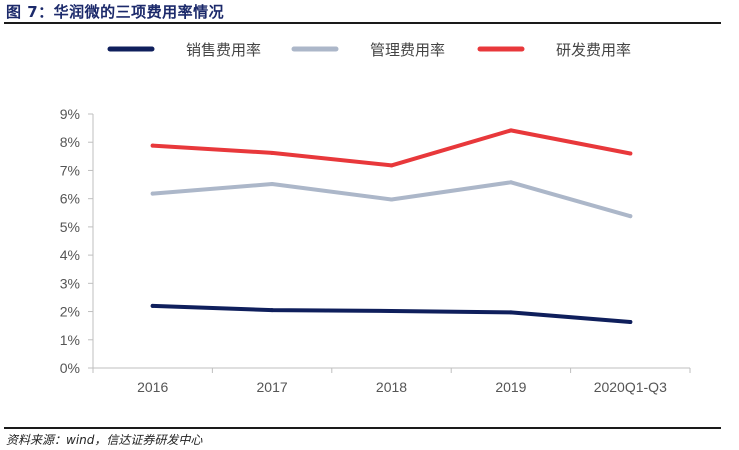 The width and height of the screenshot is (739, 450). I want to click on legend-label: 管理费用率, so click(407, 50).